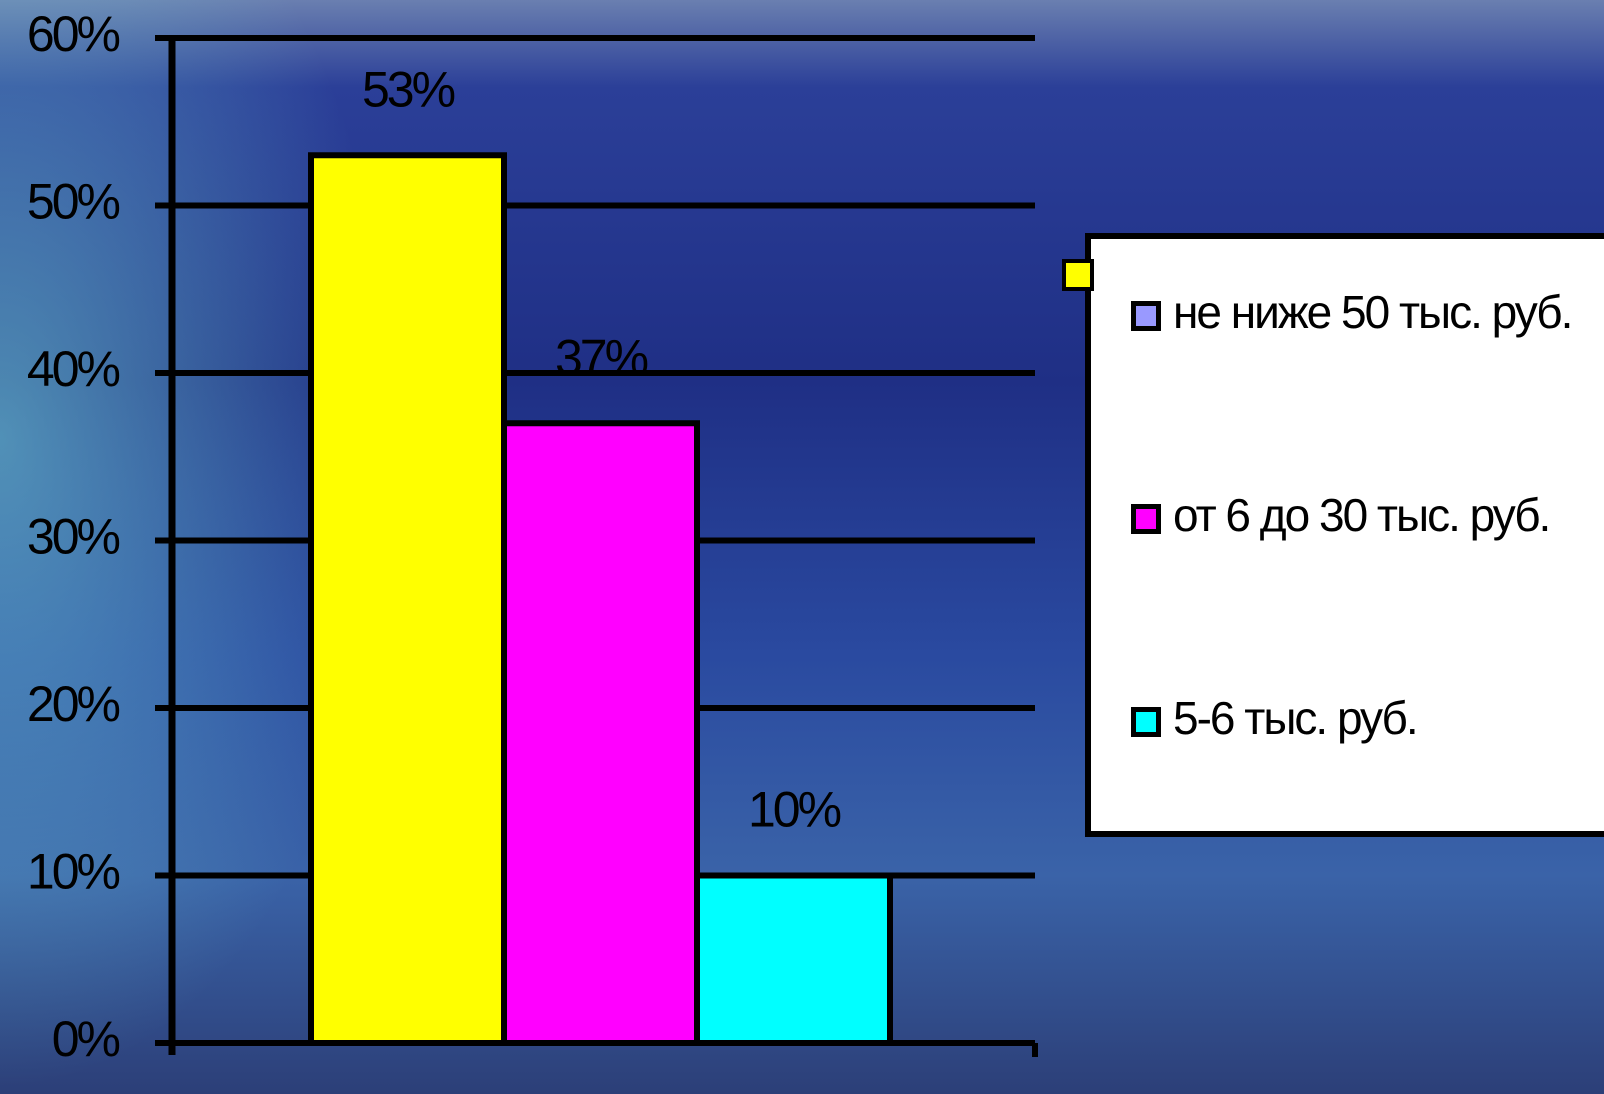 The image size is (1604, 1094). What do you see at coordinates (1296, 718) in the screenshot?
I see `legend-label: 5-6 тыс. руб.` at bounding box center [1296, 718].